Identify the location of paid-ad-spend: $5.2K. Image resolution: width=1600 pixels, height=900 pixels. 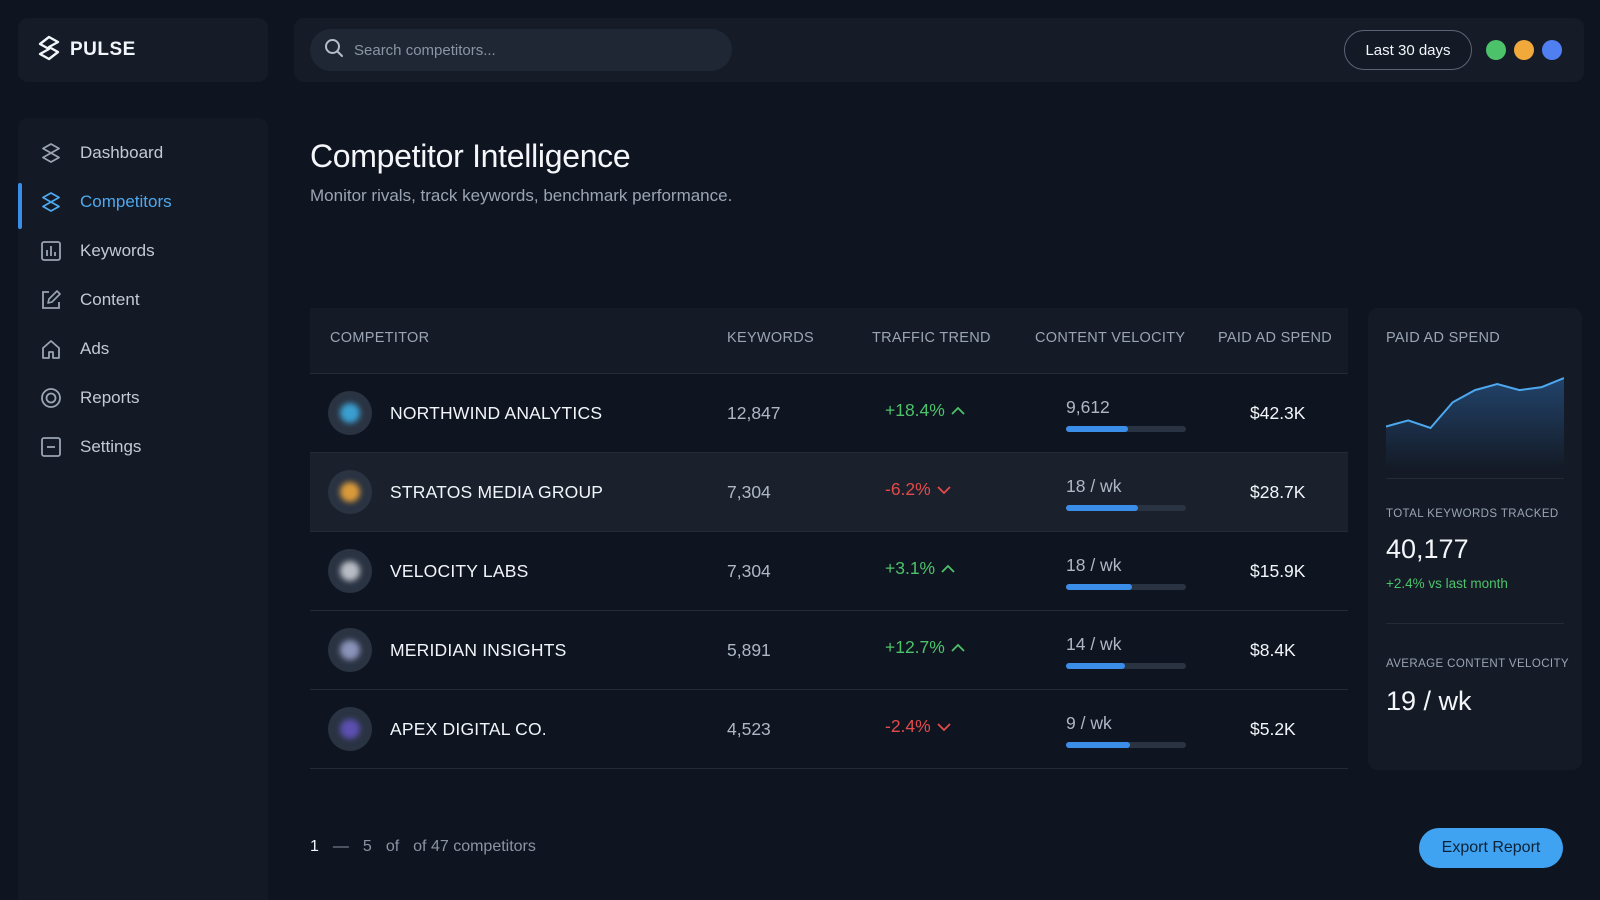
(1273, 729).